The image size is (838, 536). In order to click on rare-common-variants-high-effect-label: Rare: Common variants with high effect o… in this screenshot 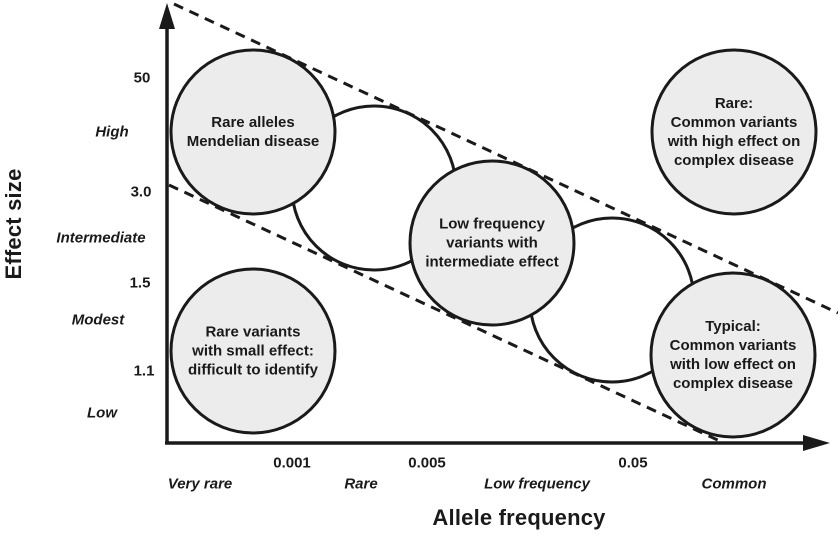, I will do `click(734, 132)`.